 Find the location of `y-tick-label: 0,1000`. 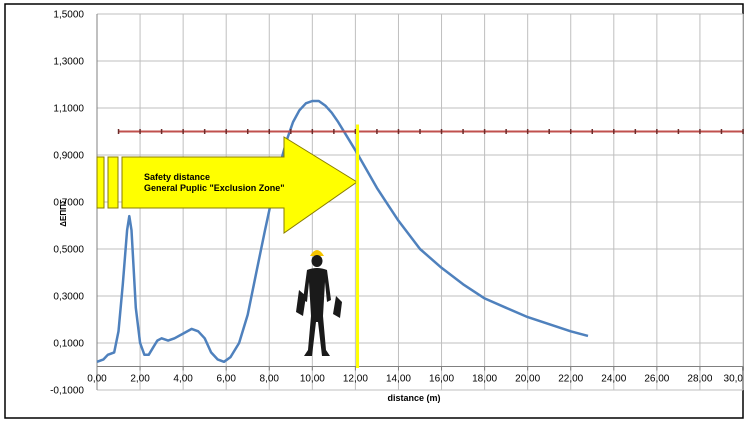

y-tick-label: 0,1000 is located at coordinates (68, 344).